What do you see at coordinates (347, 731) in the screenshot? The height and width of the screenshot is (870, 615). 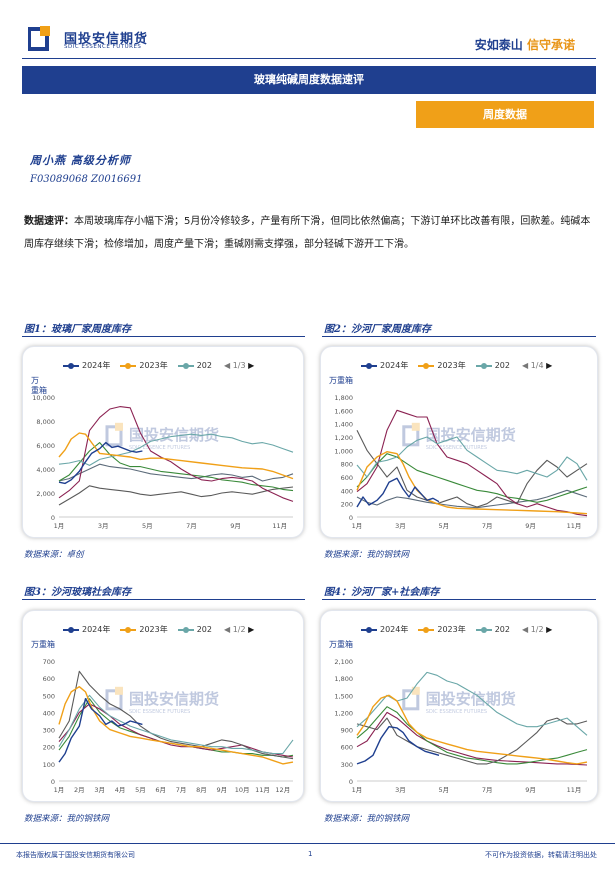 I see `y-tick-label: 900` at bounding box center [347, 731].